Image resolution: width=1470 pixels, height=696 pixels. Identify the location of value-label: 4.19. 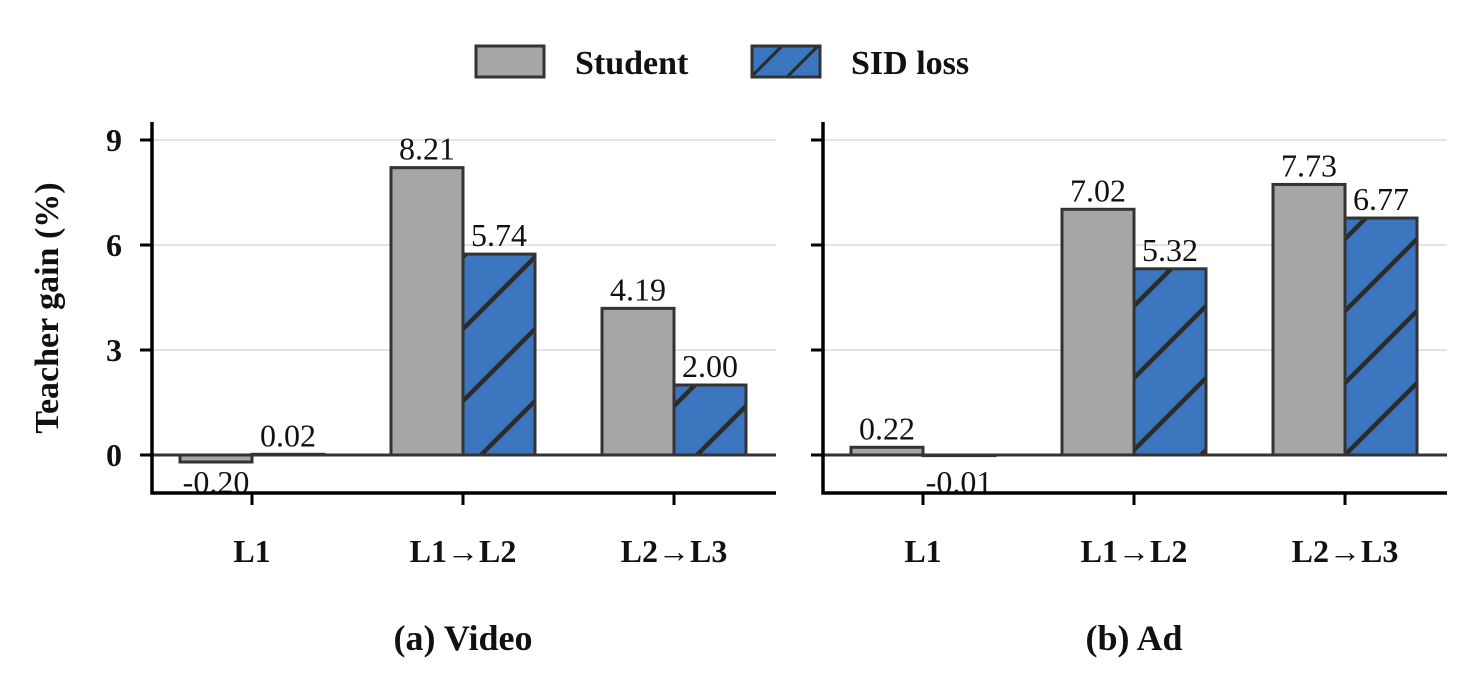
(638, 289).